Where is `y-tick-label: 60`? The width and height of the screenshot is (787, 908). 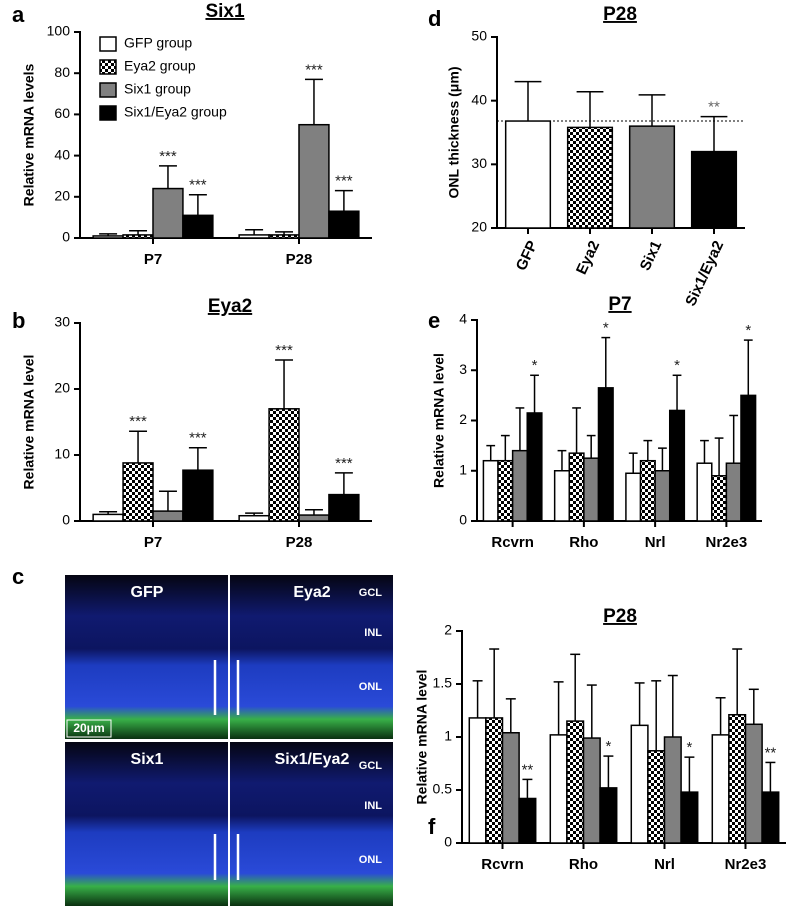 y-tick-label: 60 is located at coordinates (62, 113).